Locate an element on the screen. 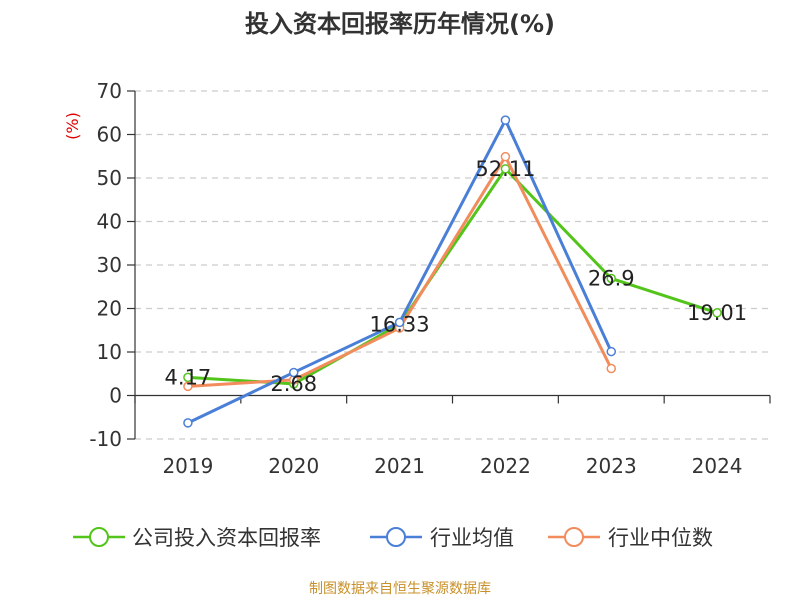  x-tick-label: 2021 is located at coordinates (399, 466).